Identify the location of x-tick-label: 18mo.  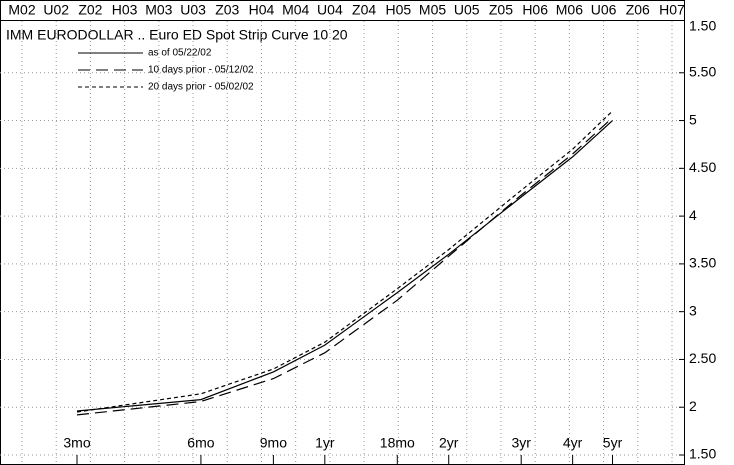
(397, 443).